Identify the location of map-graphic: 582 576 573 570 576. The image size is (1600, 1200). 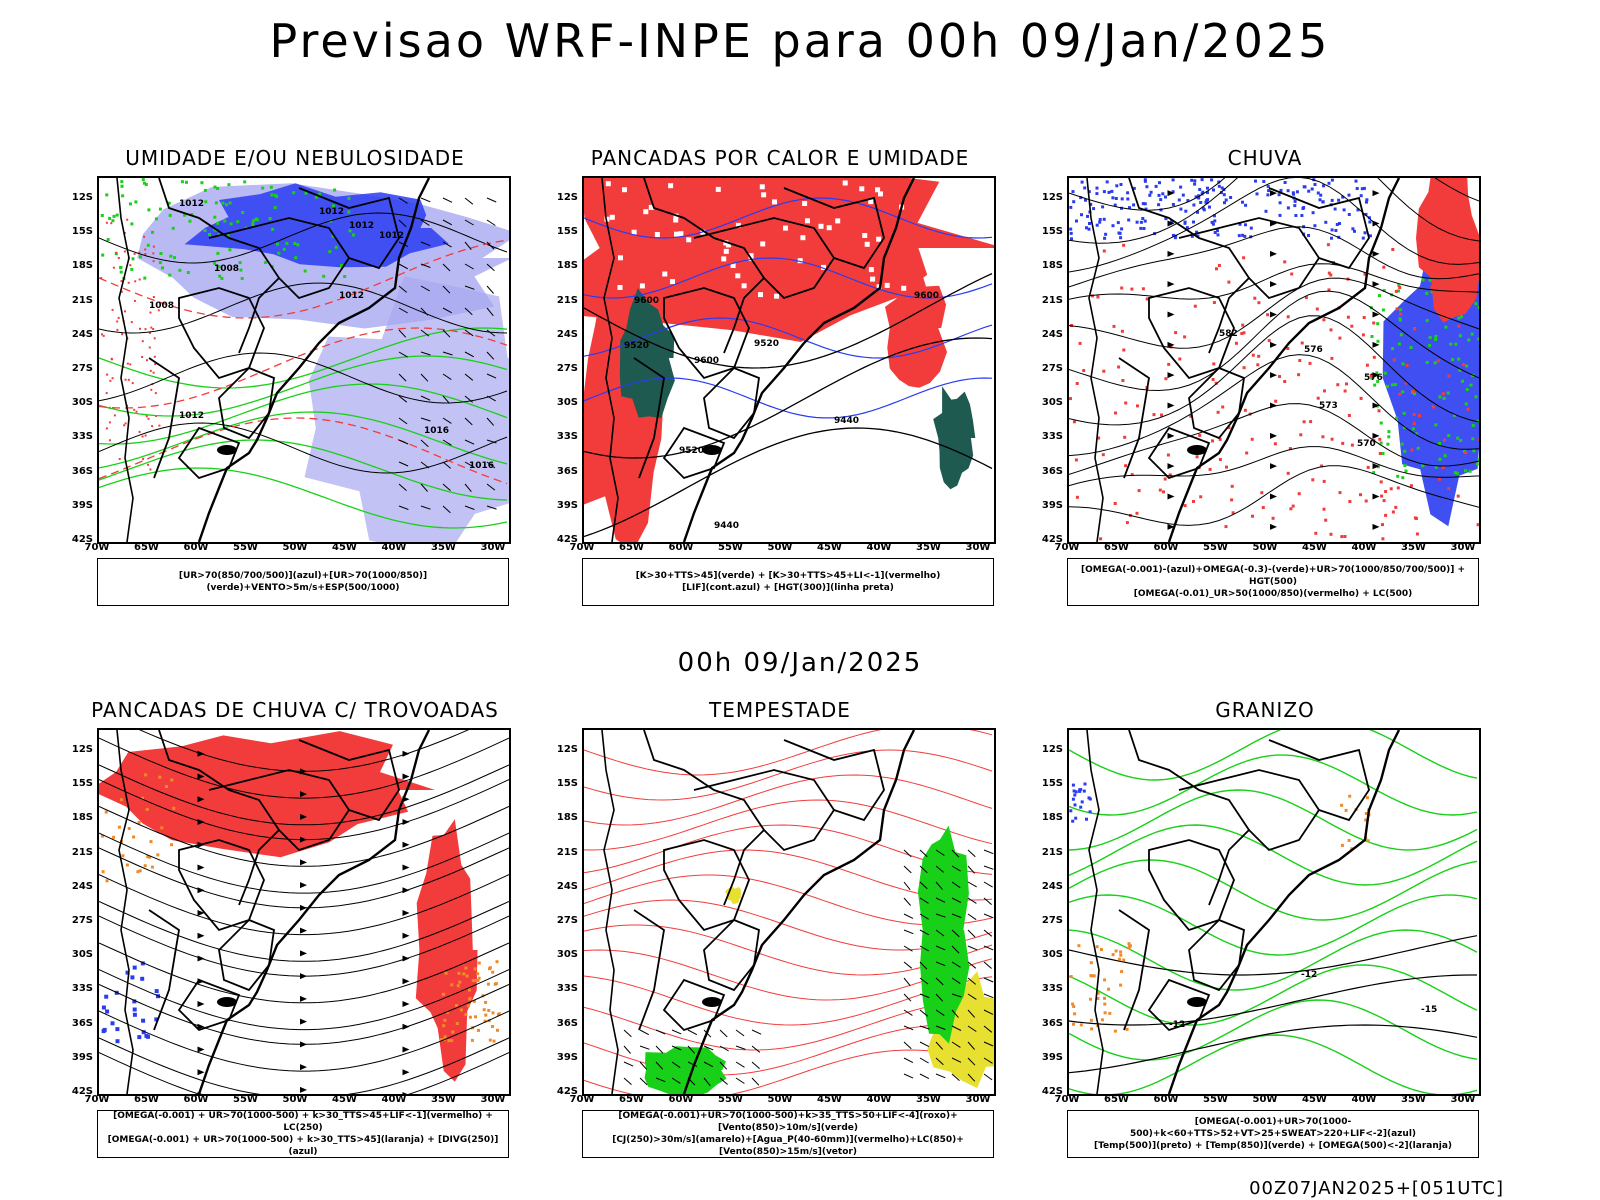
(1274, 360).